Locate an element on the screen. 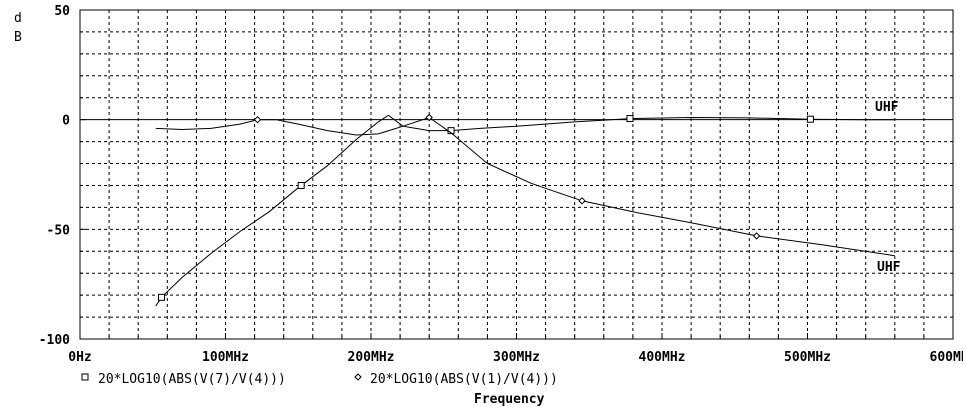 This screenshot has height=411, width=963. legend-square-marker is located at coordinates (85, 377).